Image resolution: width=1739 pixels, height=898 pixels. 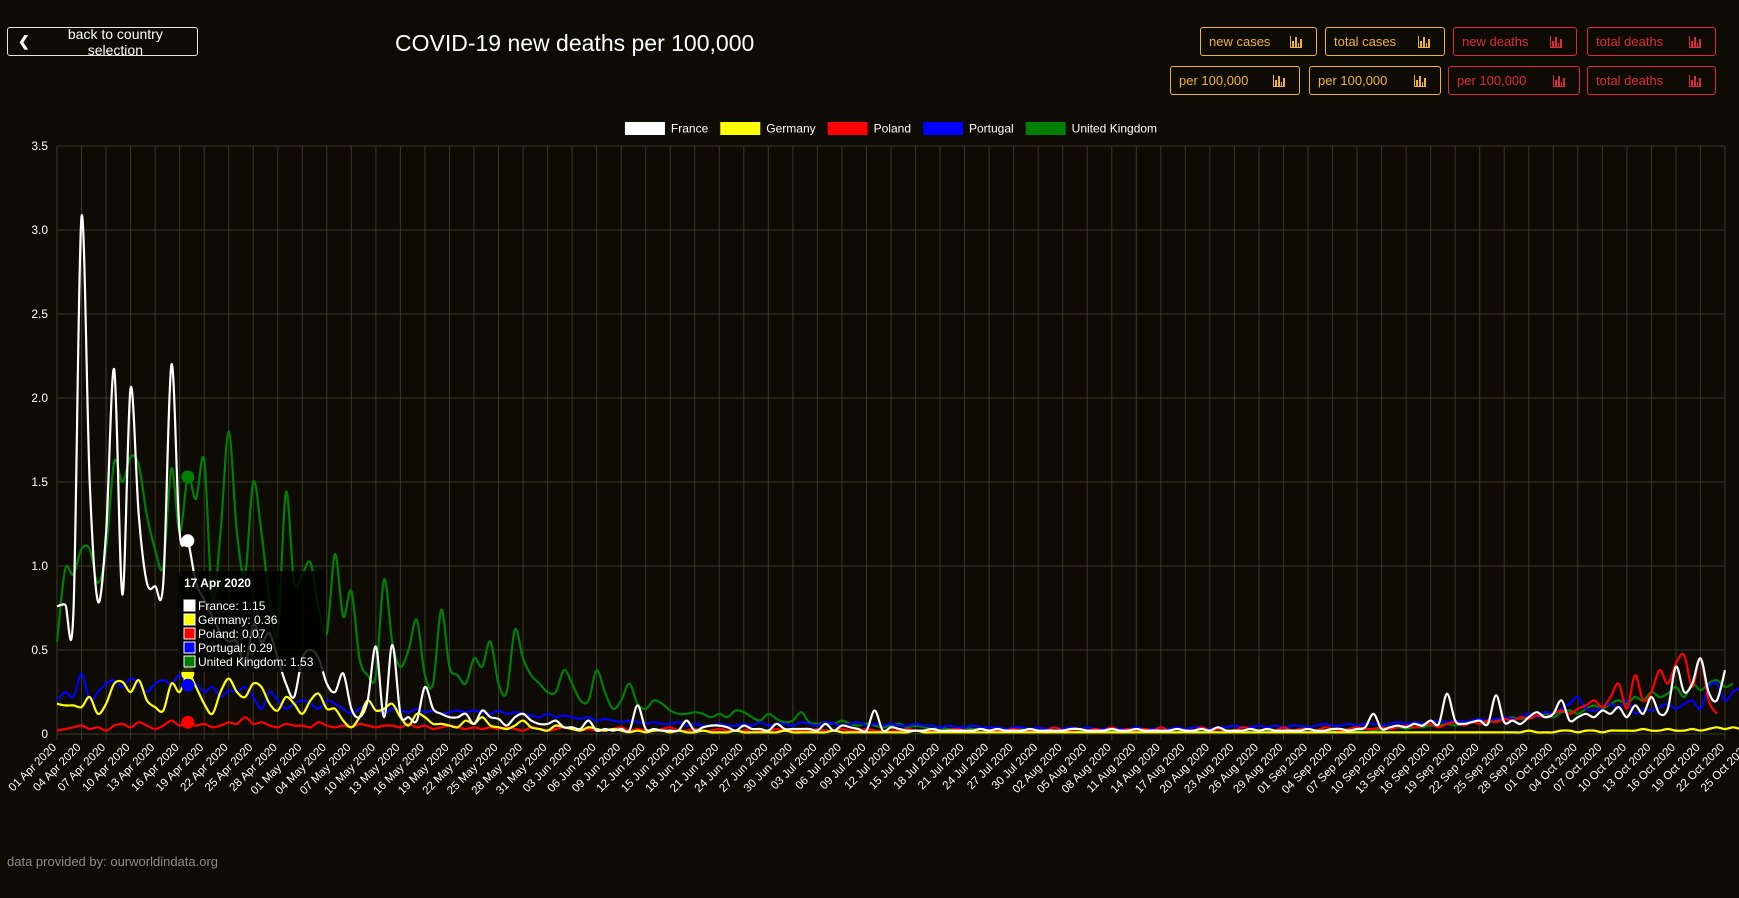 I want to click on y-tick-label: 1.0, so click(x=39, y=566).